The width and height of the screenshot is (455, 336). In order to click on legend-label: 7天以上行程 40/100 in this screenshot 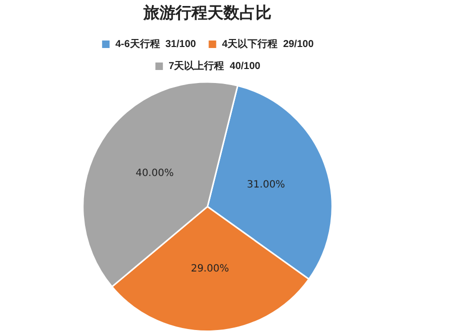, I will do `click(214, 66)`.